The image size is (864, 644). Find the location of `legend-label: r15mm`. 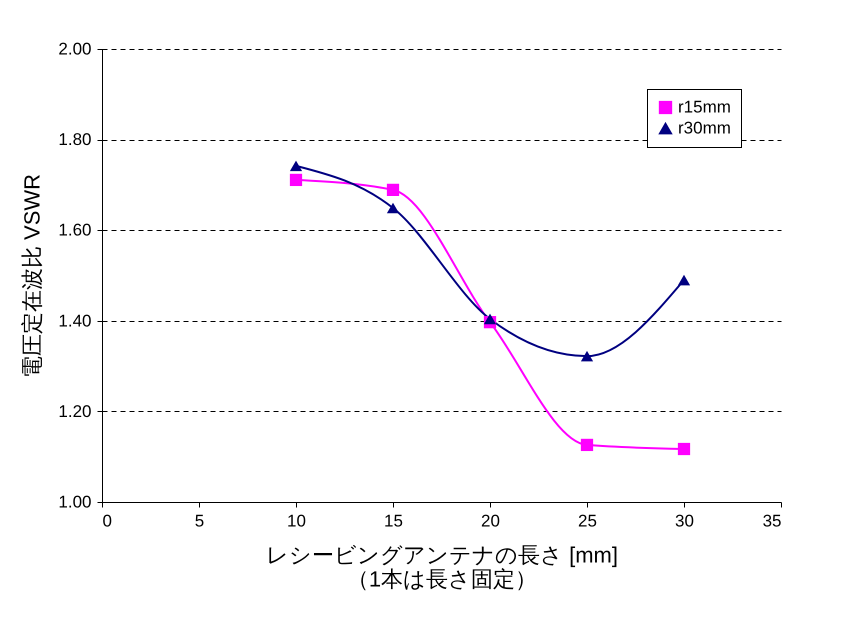

legend-label: r15mm is located at coordinates (704, 107).